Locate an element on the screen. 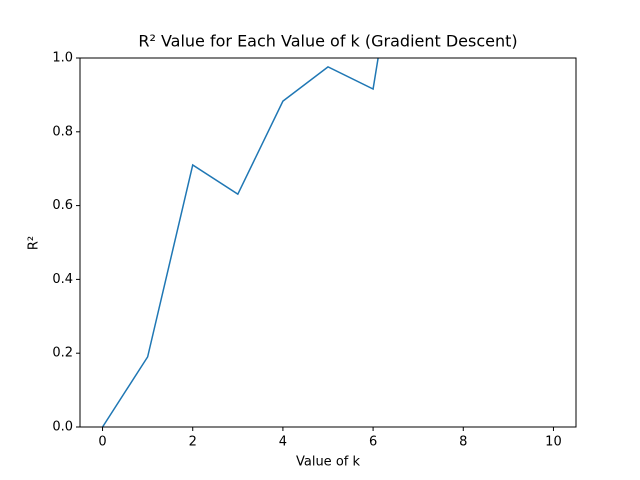 The width and height of the screenshot is (640, 480). y-tick-label: 0.4 is located at coordinates (62, 279).